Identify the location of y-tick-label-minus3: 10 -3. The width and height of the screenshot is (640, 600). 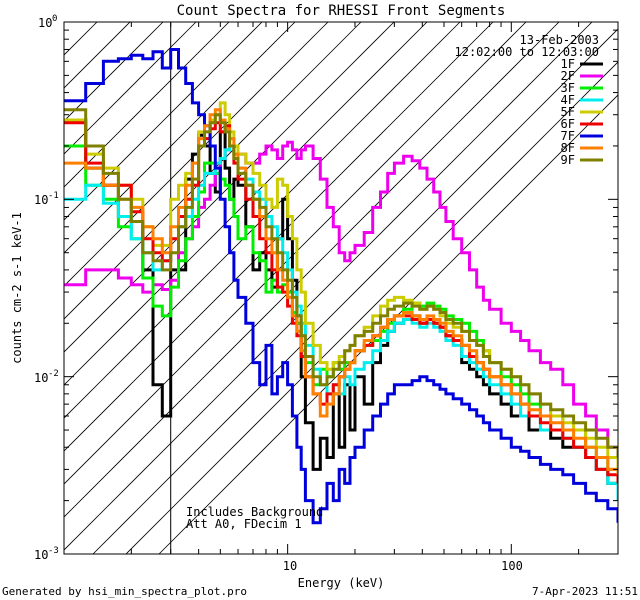
(46, 554).